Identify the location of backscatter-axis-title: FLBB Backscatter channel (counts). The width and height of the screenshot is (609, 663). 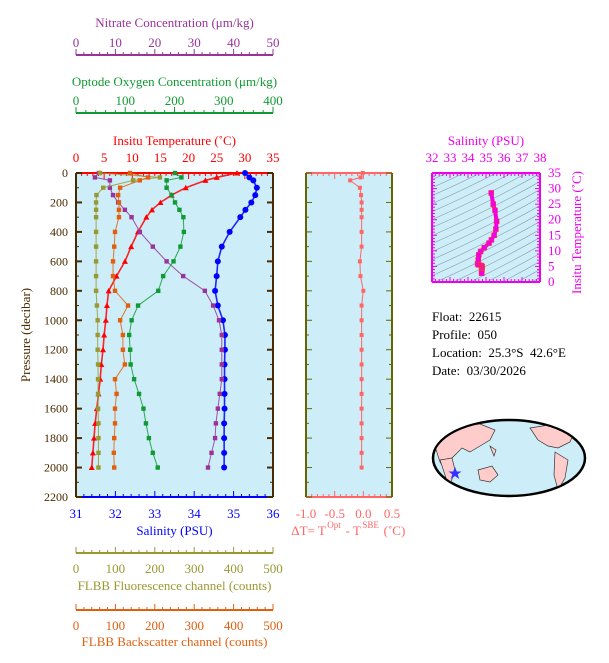
(175, 641).